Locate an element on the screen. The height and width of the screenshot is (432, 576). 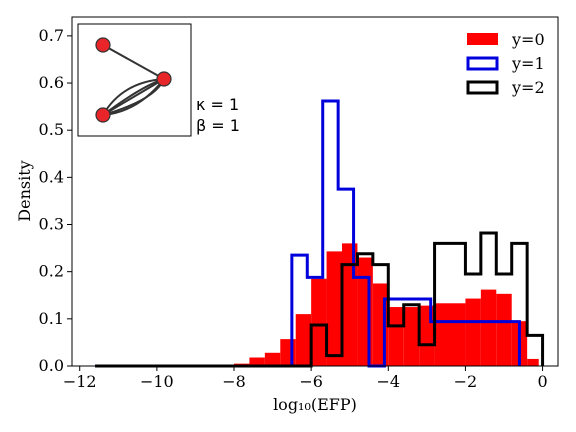
x-axis-ticks: −12 −10 −8 −6 −4 −2 0 is located at coordinates (305, 378).